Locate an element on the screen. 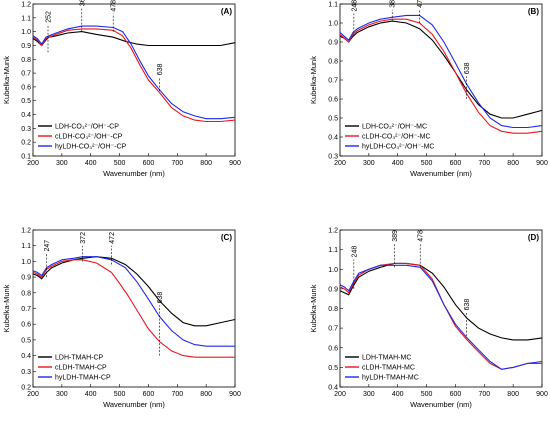 The width and height of the screenshot is (550, 423). peak-label: 472 is located at coordinates (112, 238).